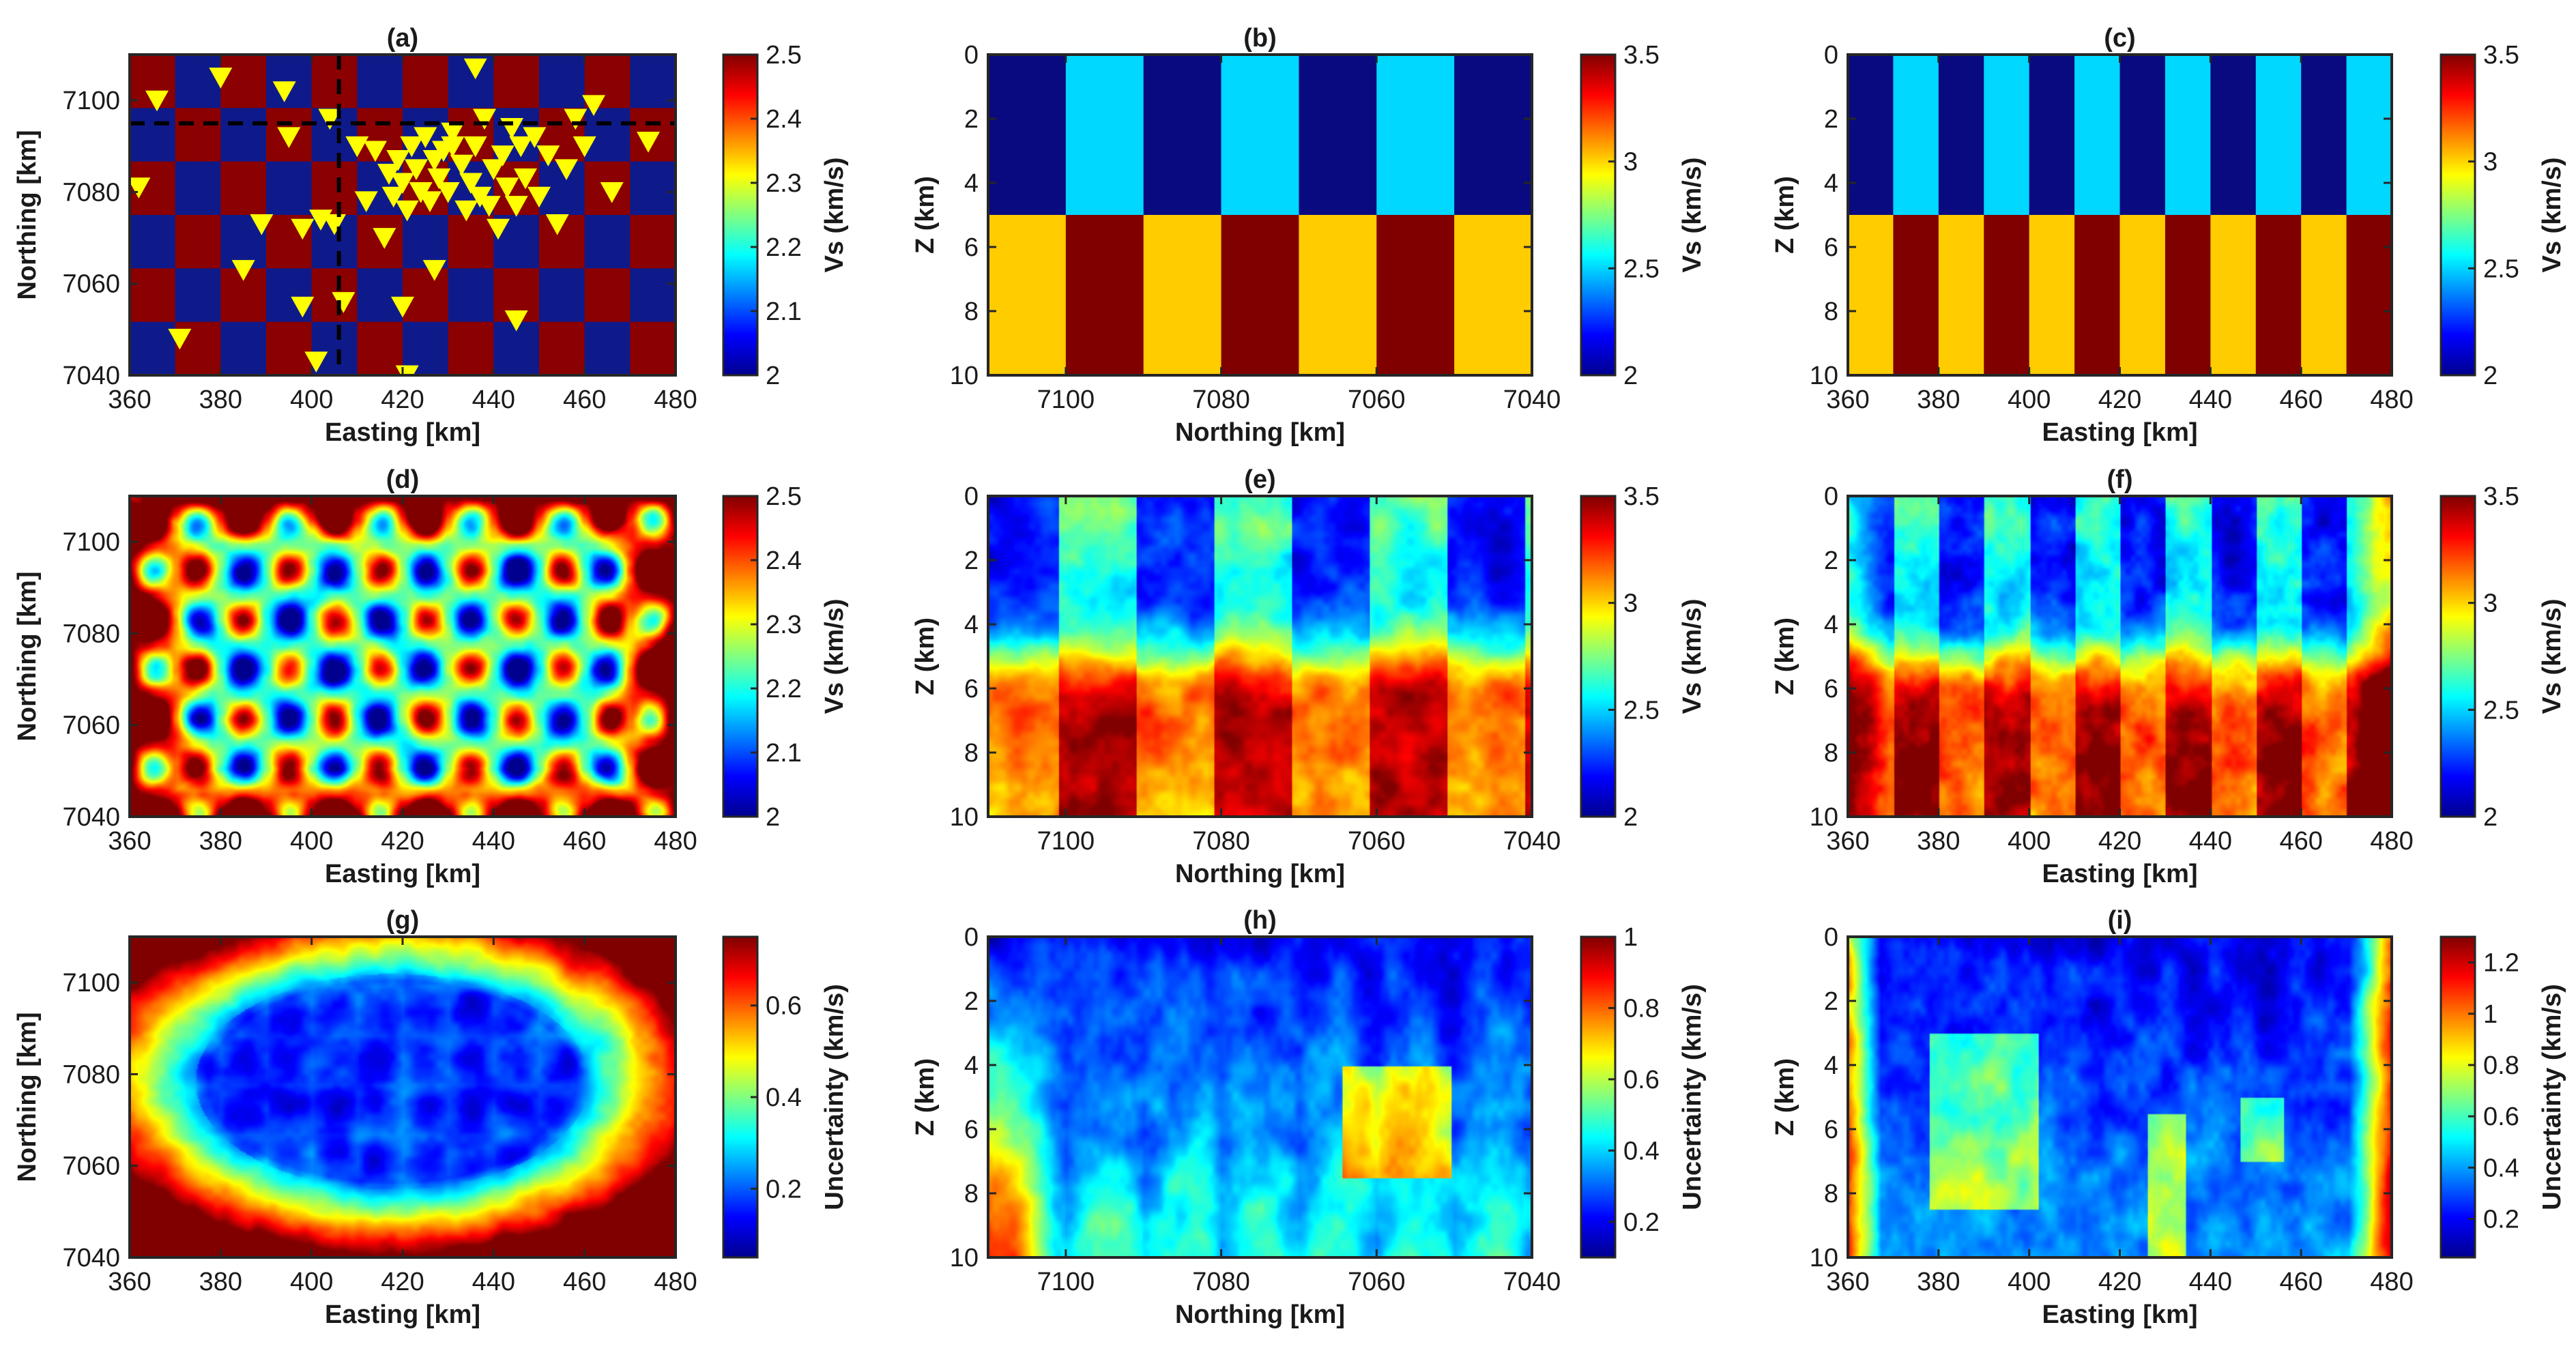  What do you see at coordinates (971, 496) in the screenshot?
I see `y-tick-label: 0` at bounding box center [971, 496].